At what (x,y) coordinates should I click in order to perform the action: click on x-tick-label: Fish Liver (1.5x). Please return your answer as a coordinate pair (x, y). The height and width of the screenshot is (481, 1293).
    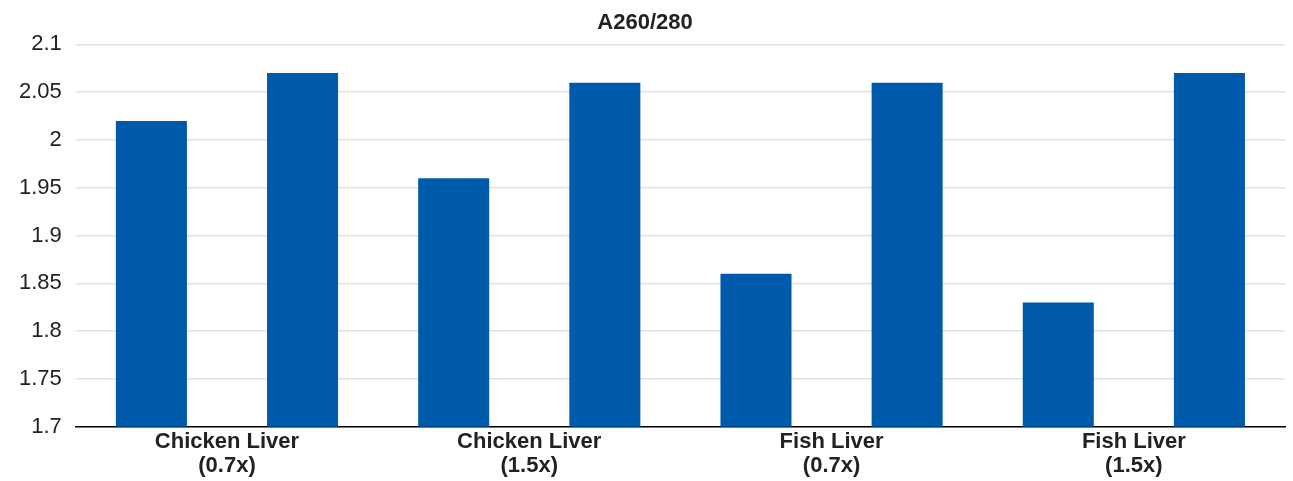
    Looking at the image, I should click on (1134, 452).